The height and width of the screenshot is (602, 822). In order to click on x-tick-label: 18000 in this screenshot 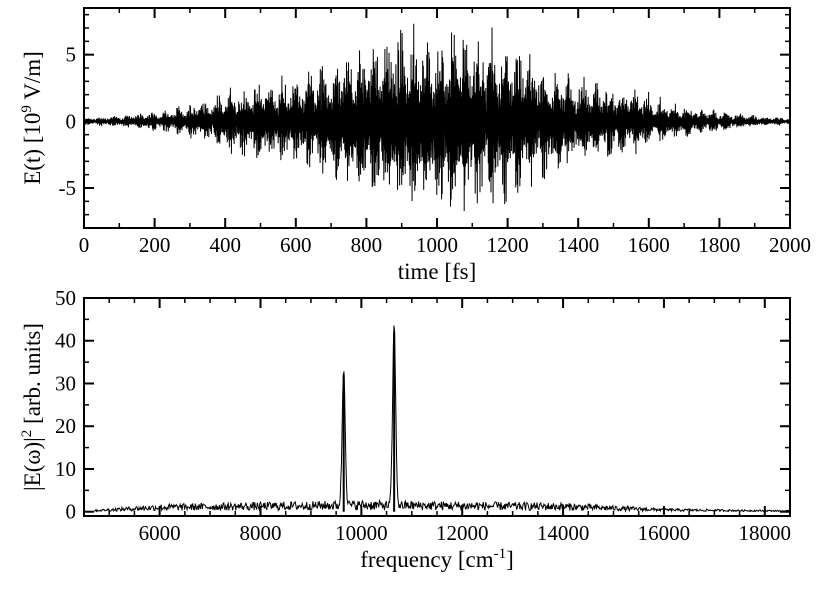, I will do `click(765, 533)`.